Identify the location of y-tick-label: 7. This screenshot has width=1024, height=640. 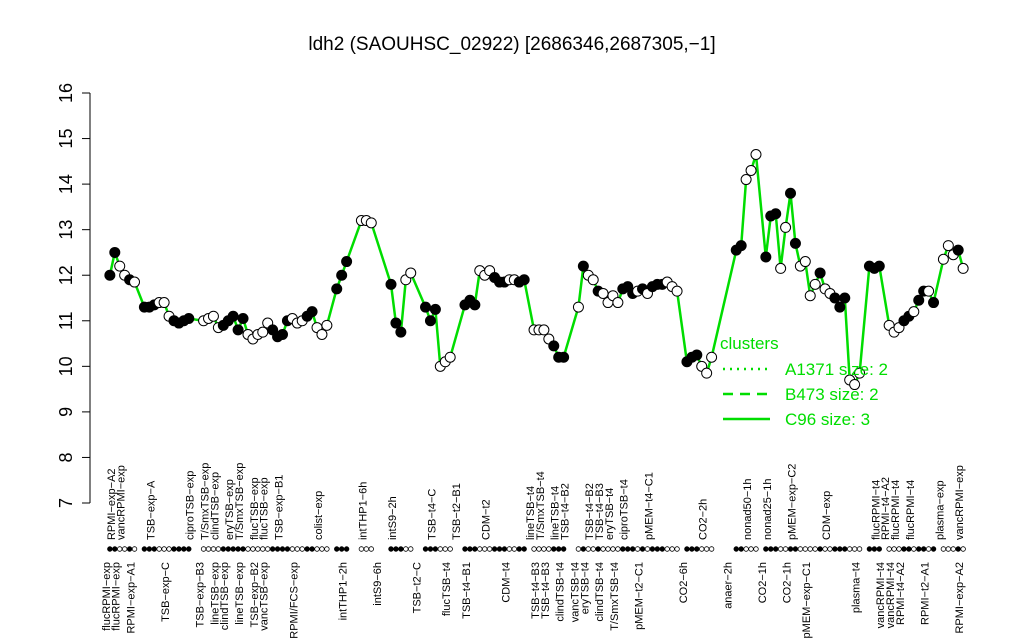
(66, 503).